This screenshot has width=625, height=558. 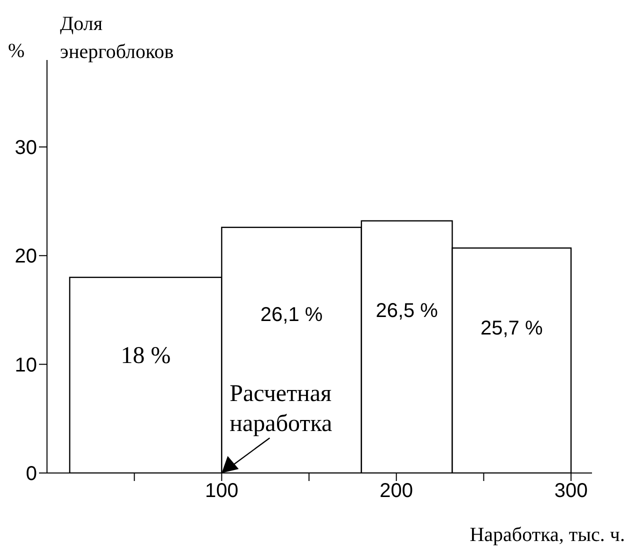 I want to click on x-tick-label: 300, so click(x=571, y=491).